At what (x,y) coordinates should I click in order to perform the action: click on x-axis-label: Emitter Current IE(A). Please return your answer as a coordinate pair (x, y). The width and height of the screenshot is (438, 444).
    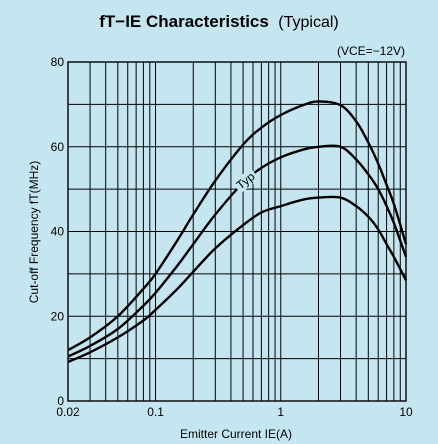
    Looking at the image, I should click on (236, 434).